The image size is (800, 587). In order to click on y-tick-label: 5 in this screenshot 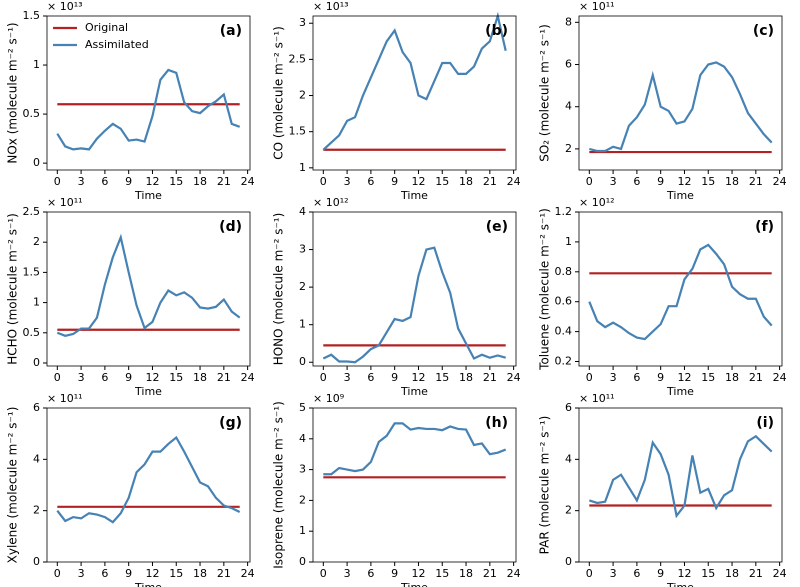, I will do `click(302, 407)`.